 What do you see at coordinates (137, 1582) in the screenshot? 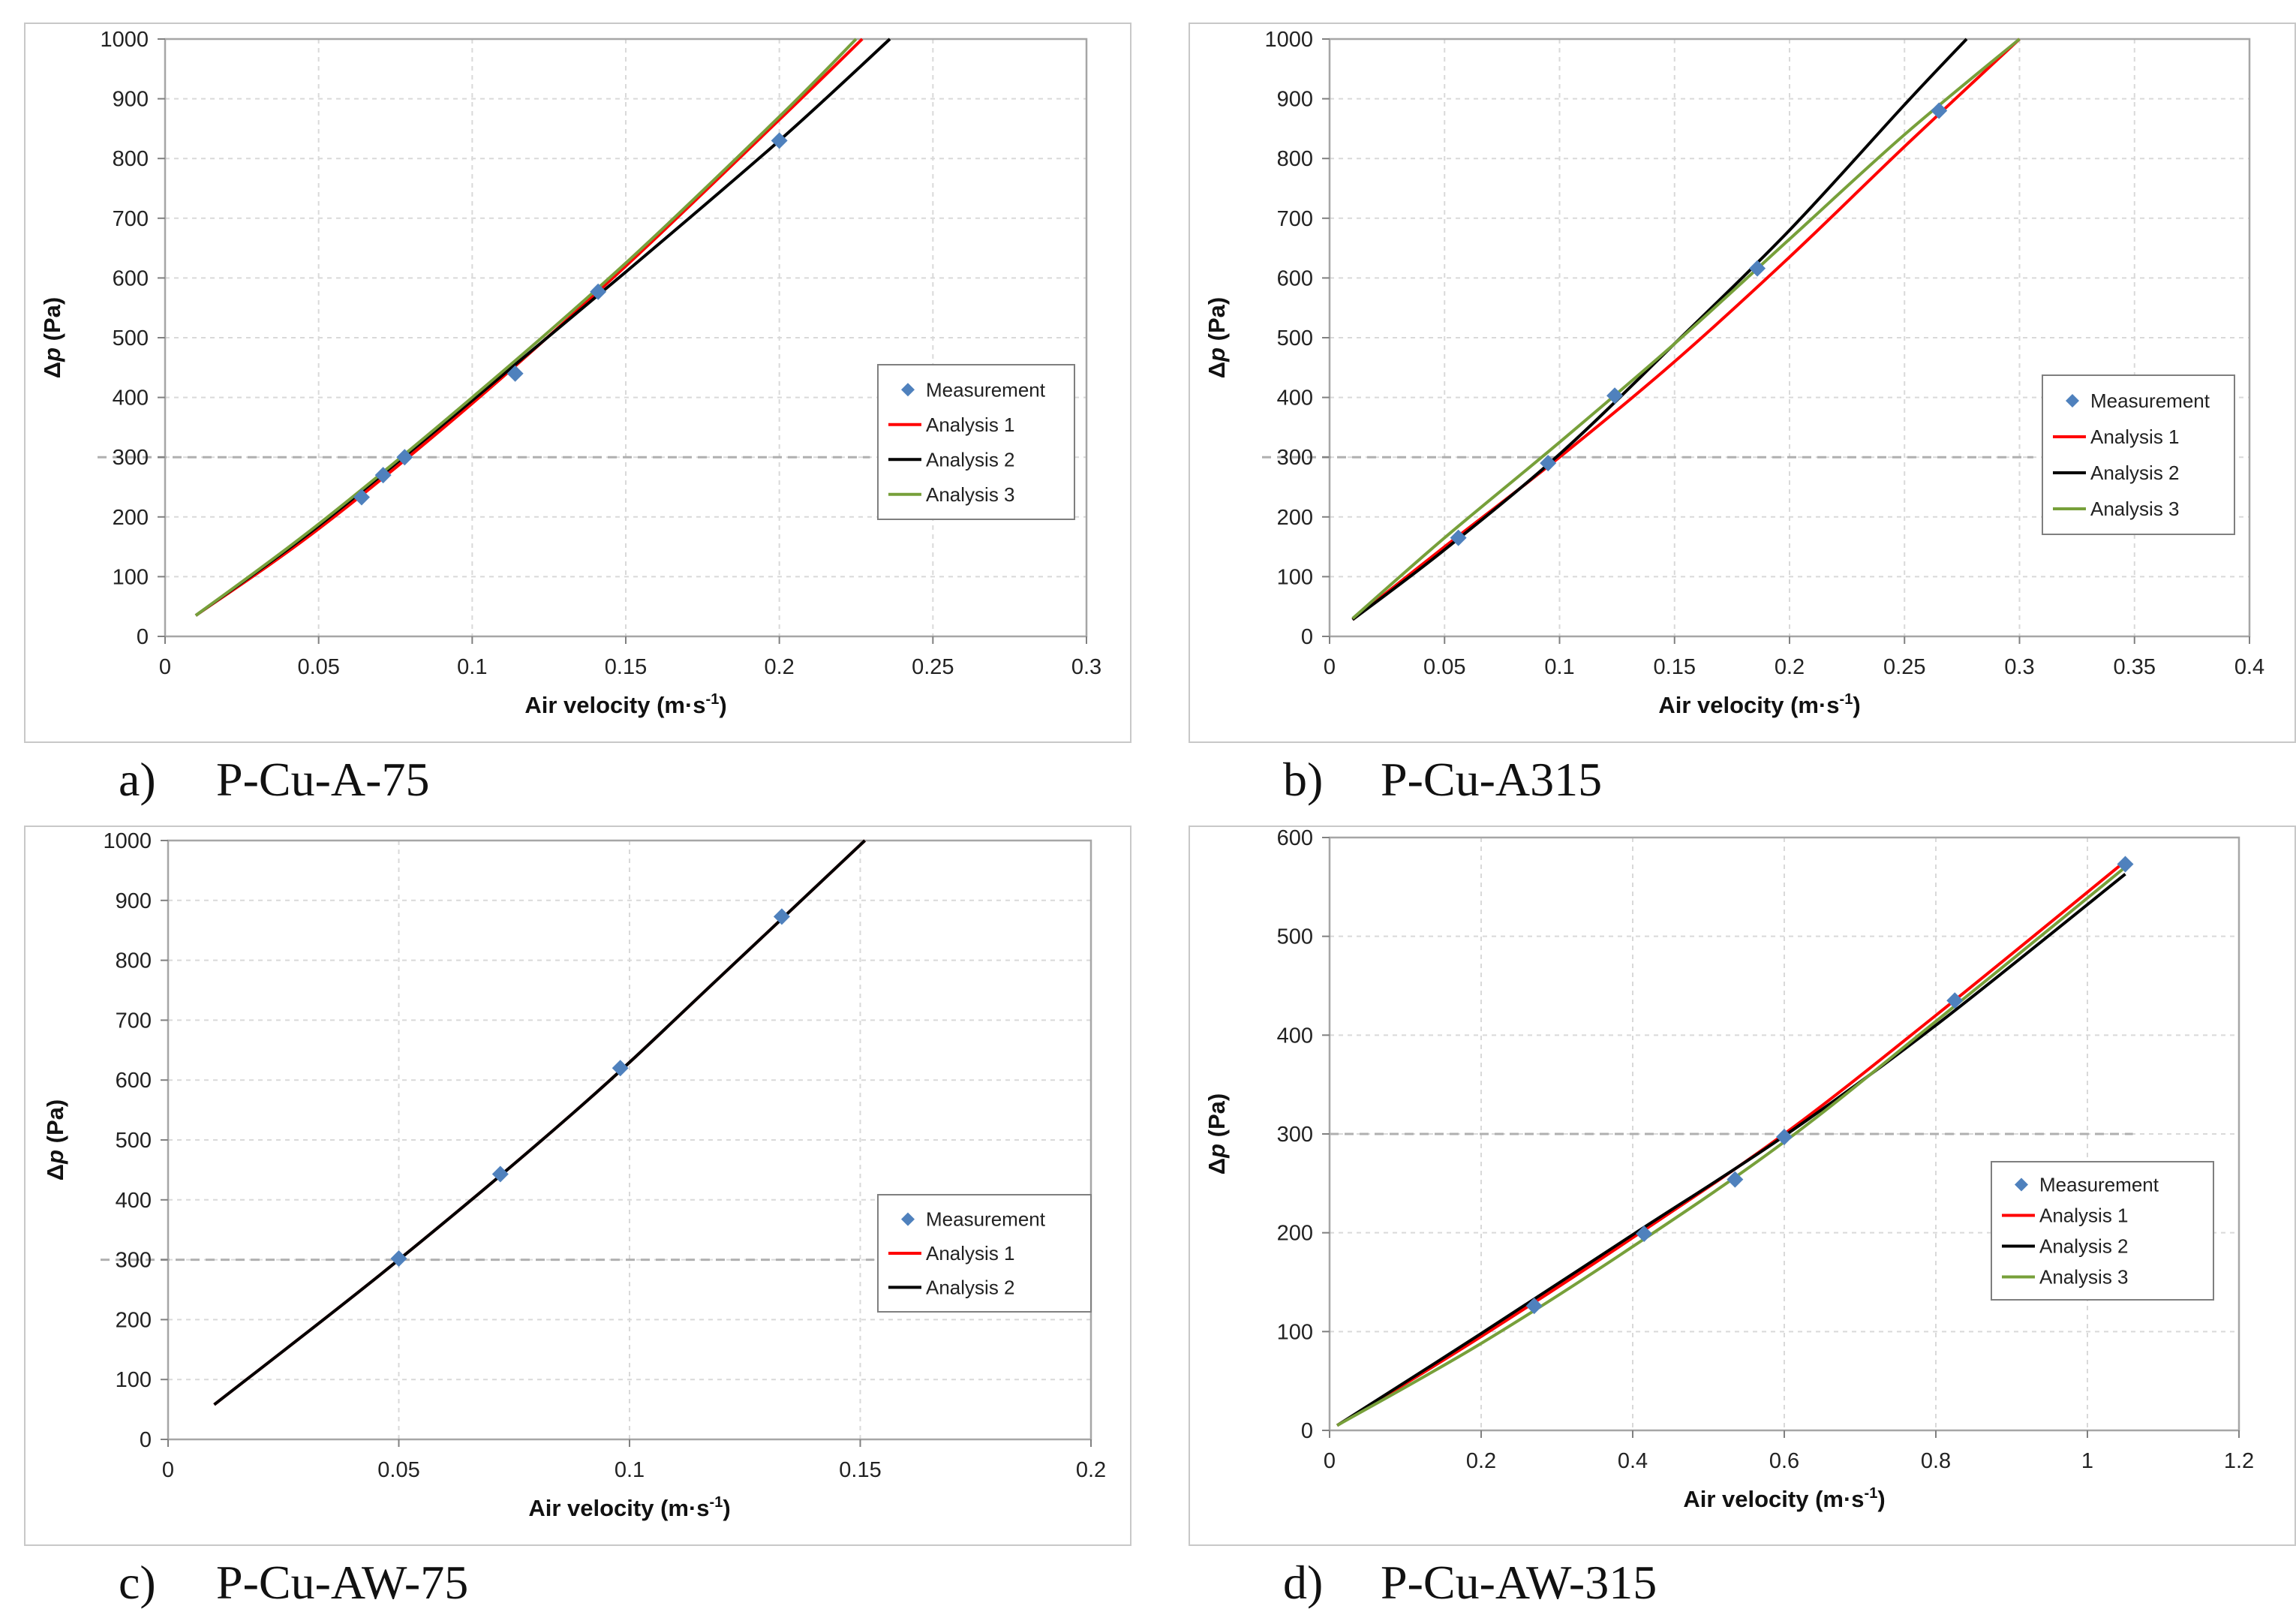
I see `caption-letter: c)` at bounding box center [137, 1582].